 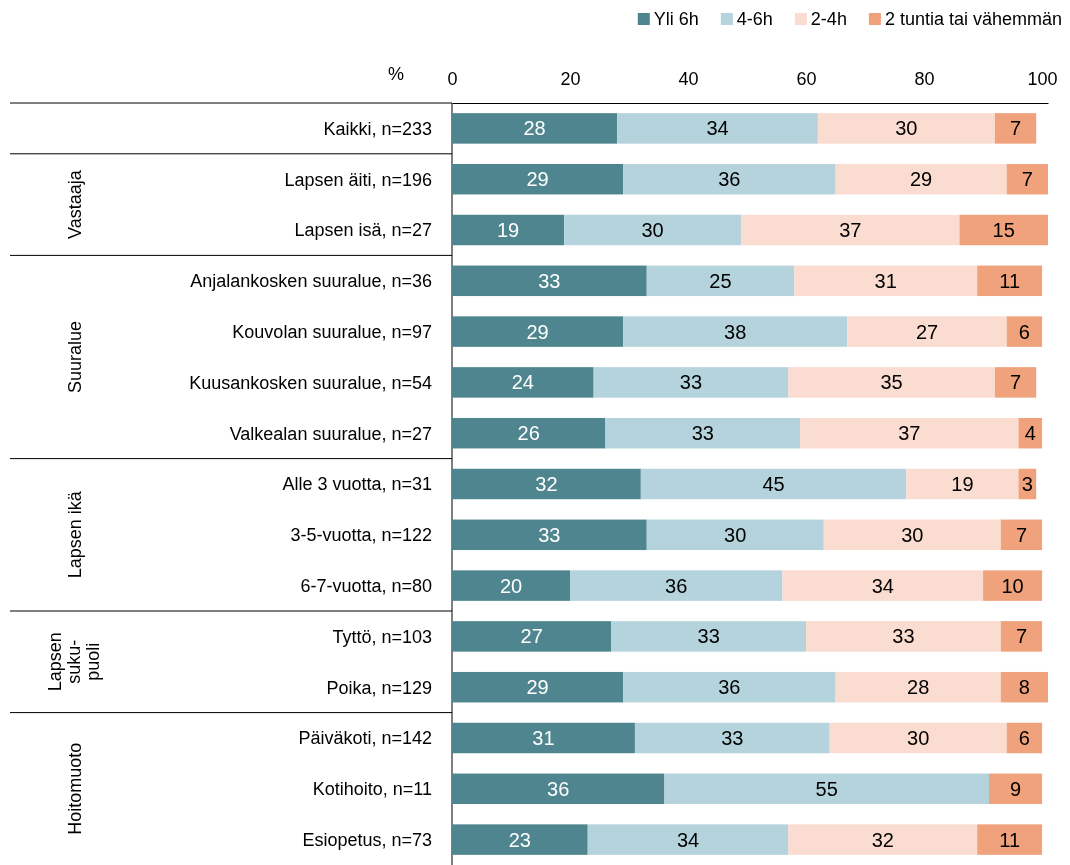 I want to click on legend-label: 4-6h, so click(x=754, y=19).